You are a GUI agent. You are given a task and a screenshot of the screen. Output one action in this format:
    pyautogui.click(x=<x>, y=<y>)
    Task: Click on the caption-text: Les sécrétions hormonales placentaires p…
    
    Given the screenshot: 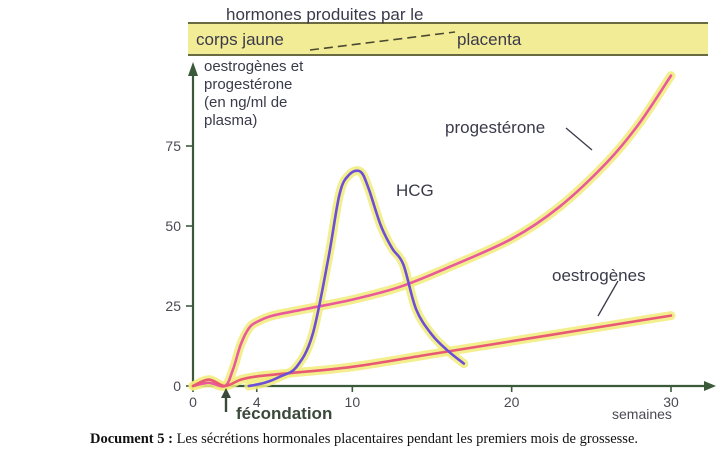 What is the action you would take?
    pyautogui.click(x=405, y=439)
    